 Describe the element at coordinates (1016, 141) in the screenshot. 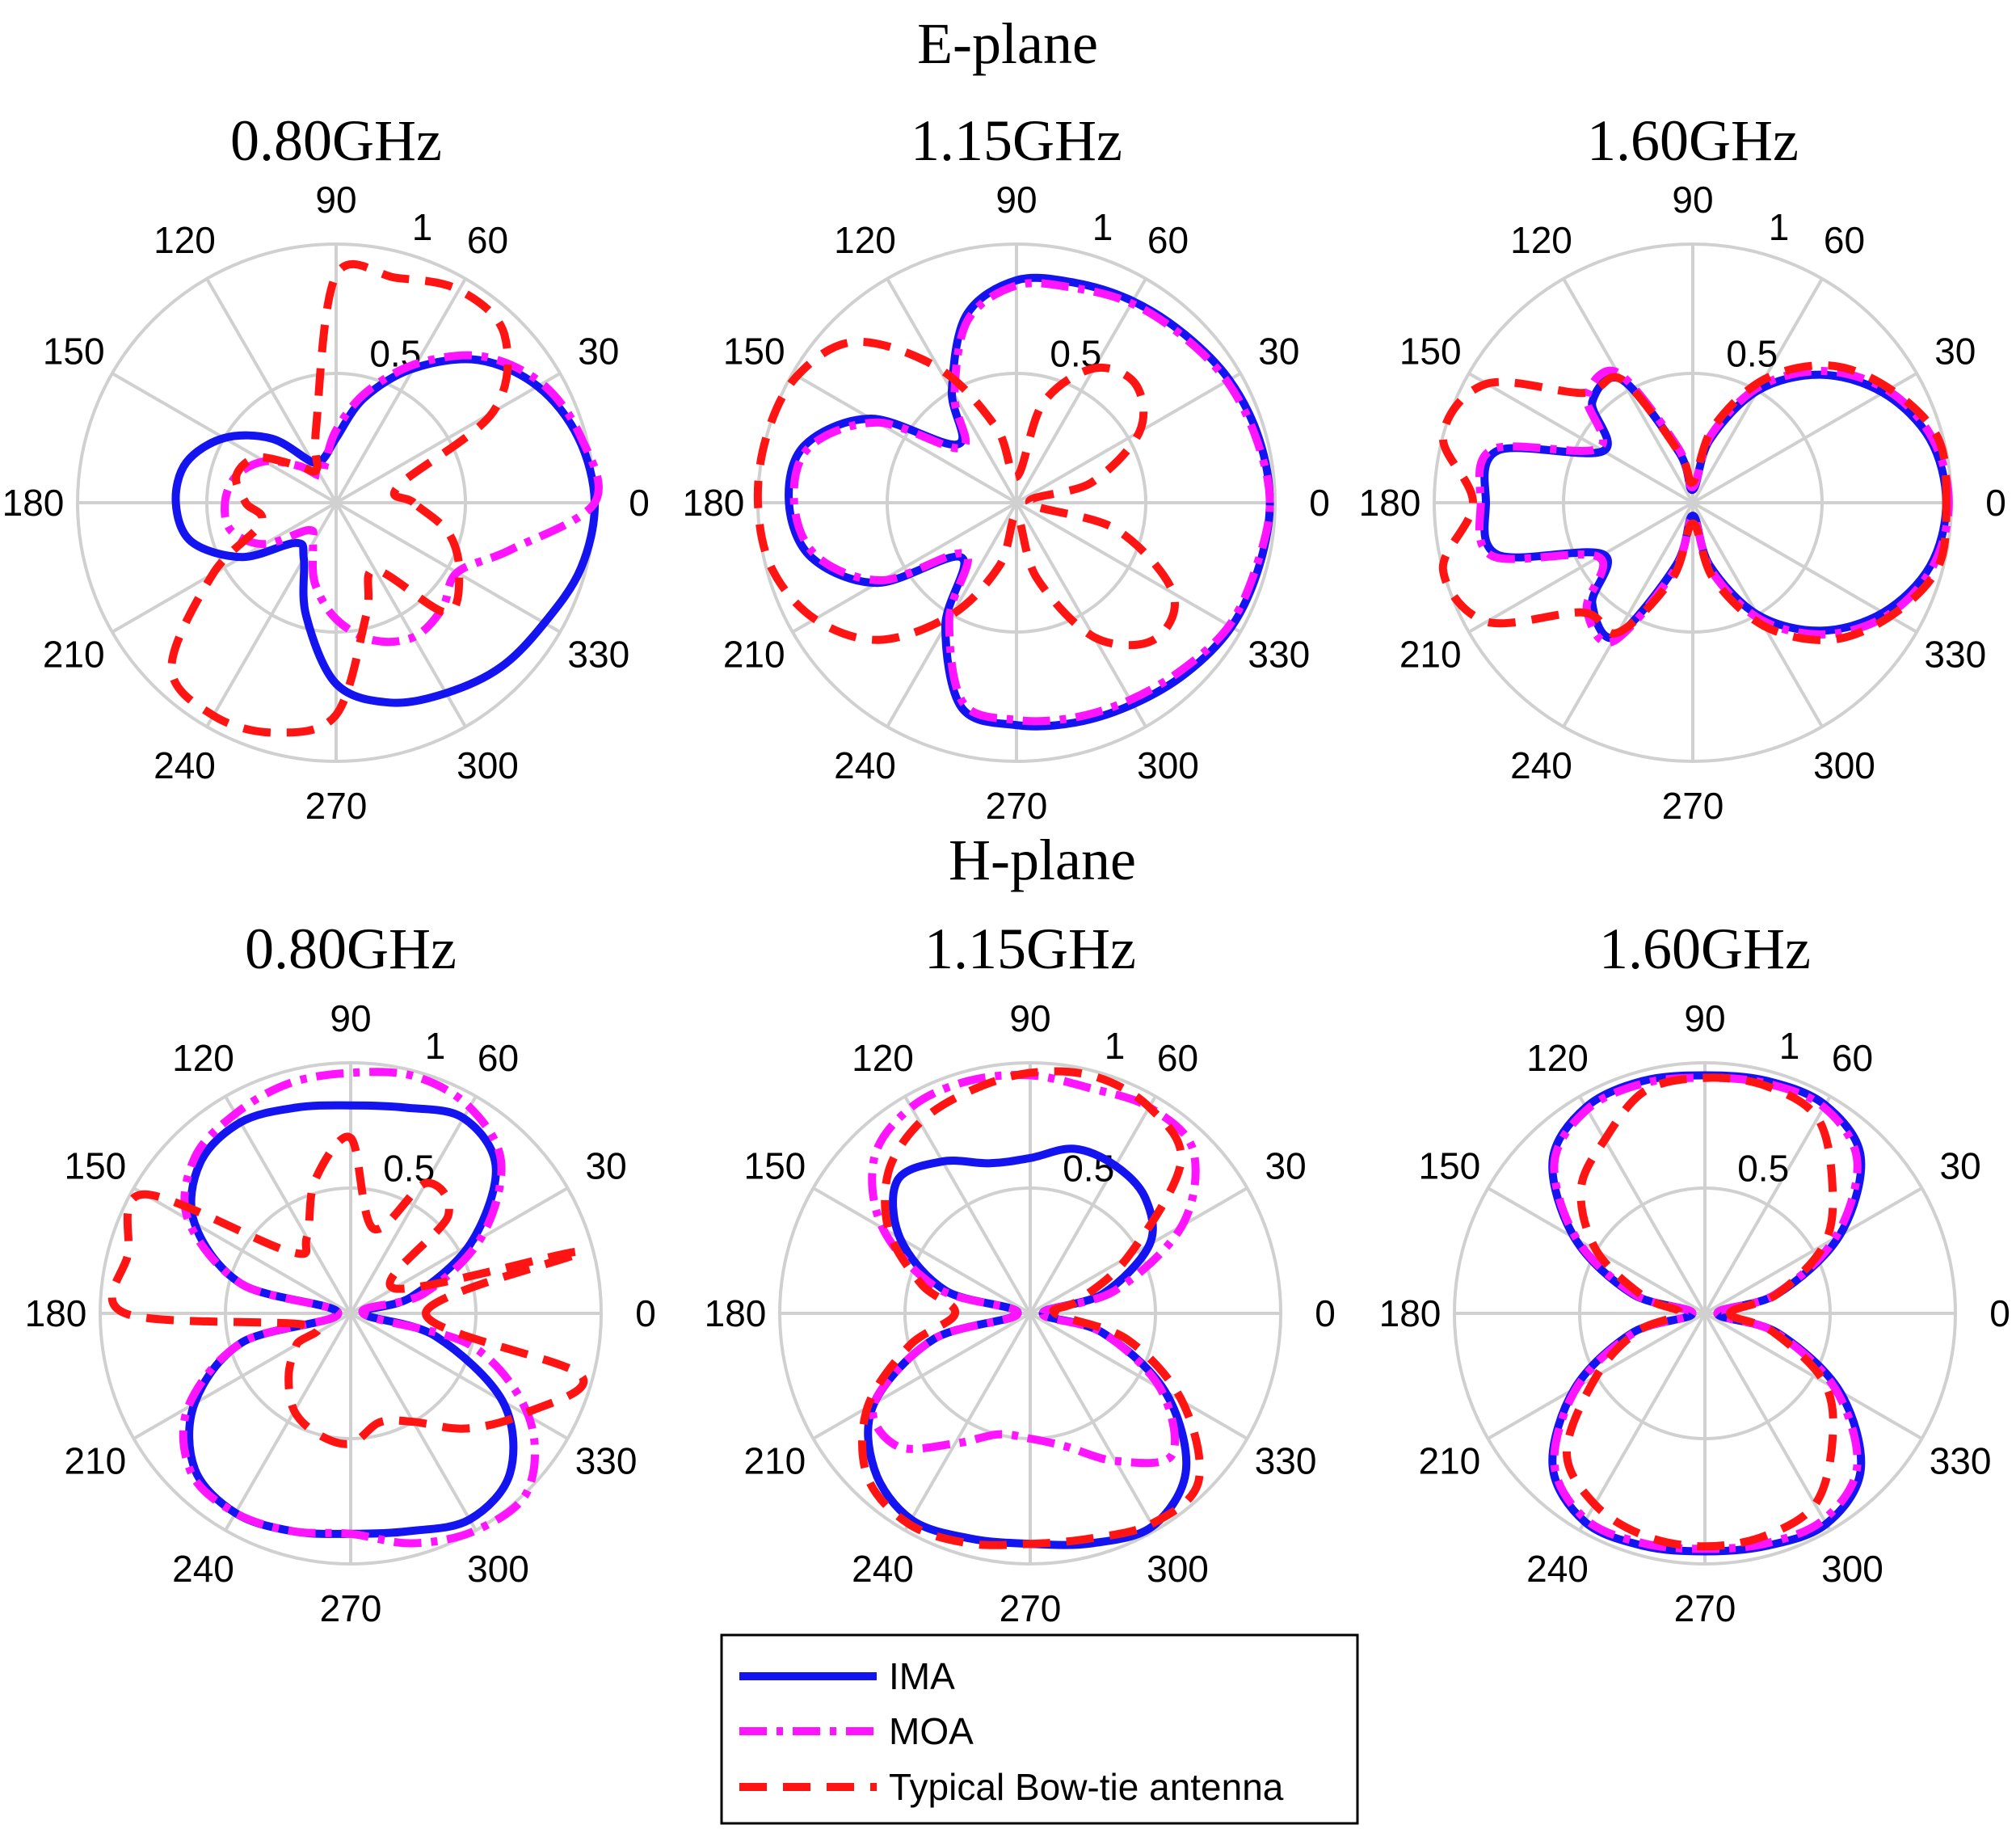

I see `plot-title: 1.15GHz` at that location.